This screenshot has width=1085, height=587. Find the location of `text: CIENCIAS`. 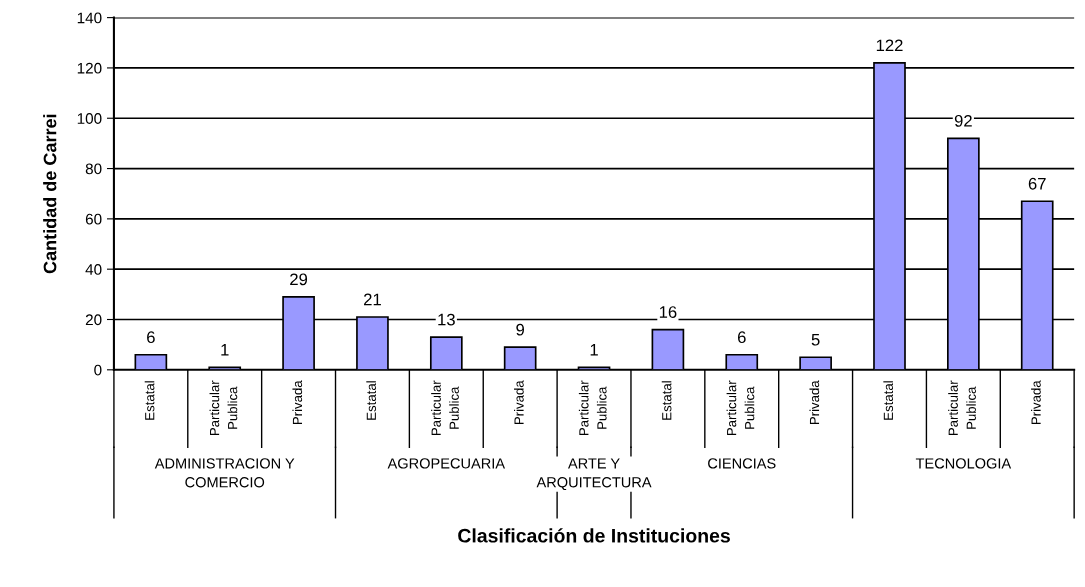

text: CIENCIAS is located at coordinates (742, 463).